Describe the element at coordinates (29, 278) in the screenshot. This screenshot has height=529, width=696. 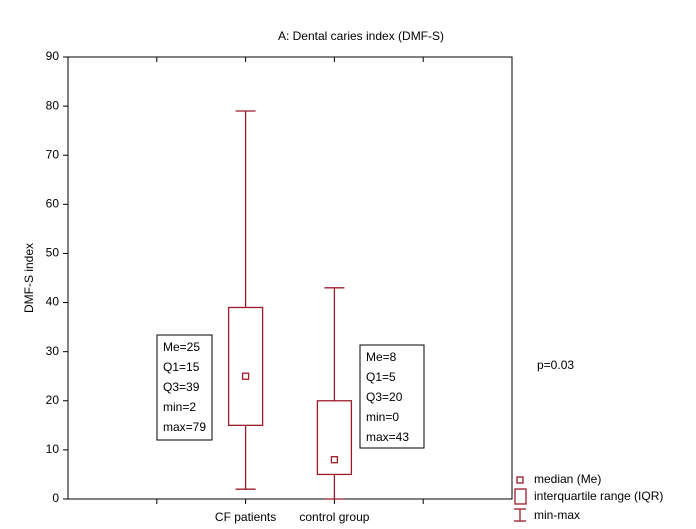
I see `y-axis-label: DMF-S index` at that location.